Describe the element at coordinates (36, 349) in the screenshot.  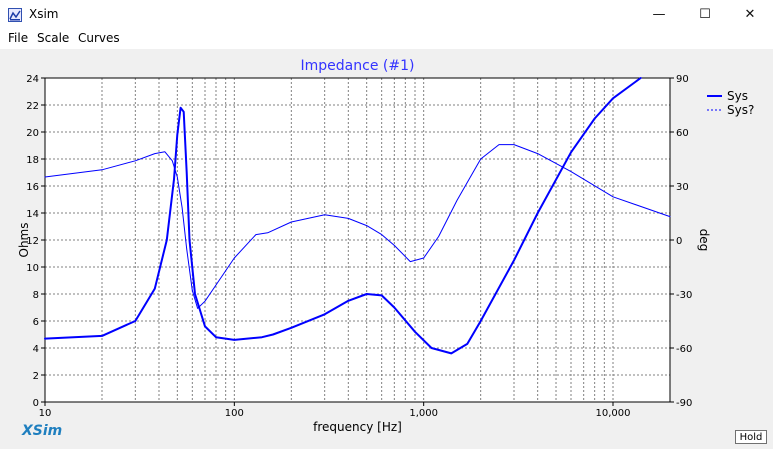
I see `y-tick-label: 4` at that location.